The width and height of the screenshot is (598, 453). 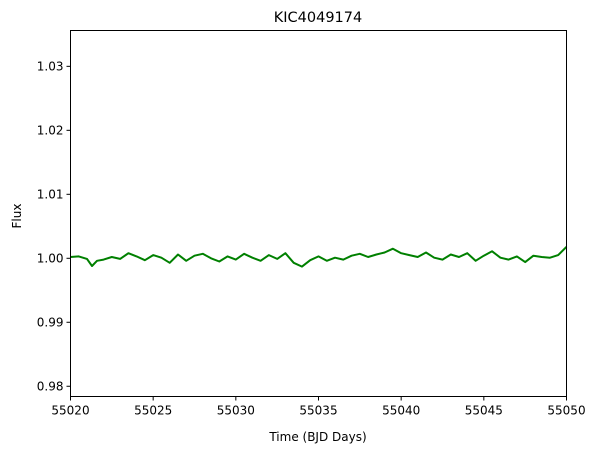 What do you see at coordinates (54, 226) in the screenshot?
I see `y-axis: 0.98 0.99 1.00 1.01 1.02 1.03` at bounding box center [54, 226].